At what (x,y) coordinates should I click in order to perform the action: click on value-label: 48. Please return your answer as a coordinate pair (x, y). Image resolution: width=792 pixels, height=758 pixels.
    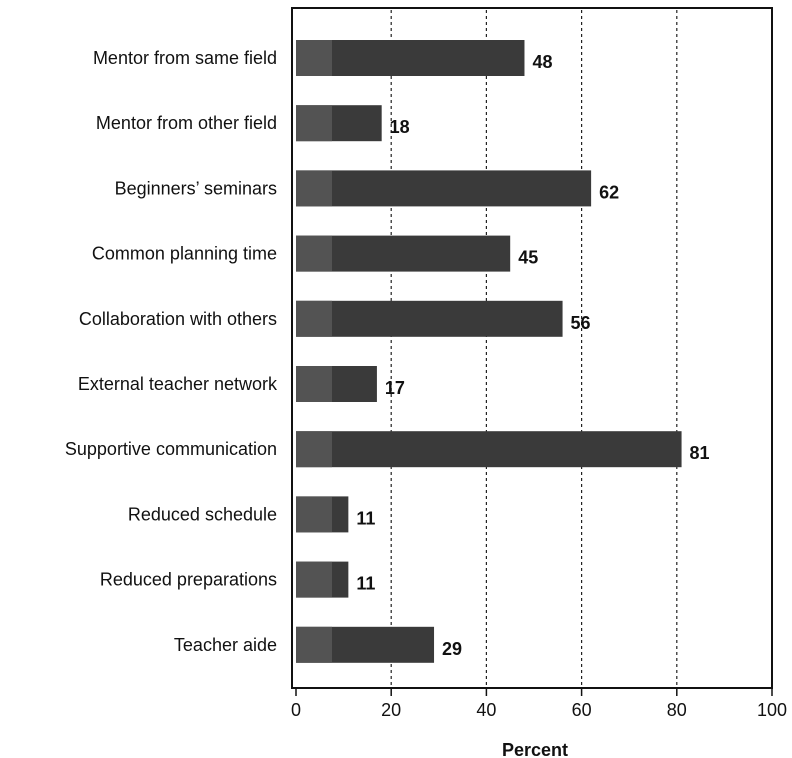
    Looking at the image, I should click on (542, 62).